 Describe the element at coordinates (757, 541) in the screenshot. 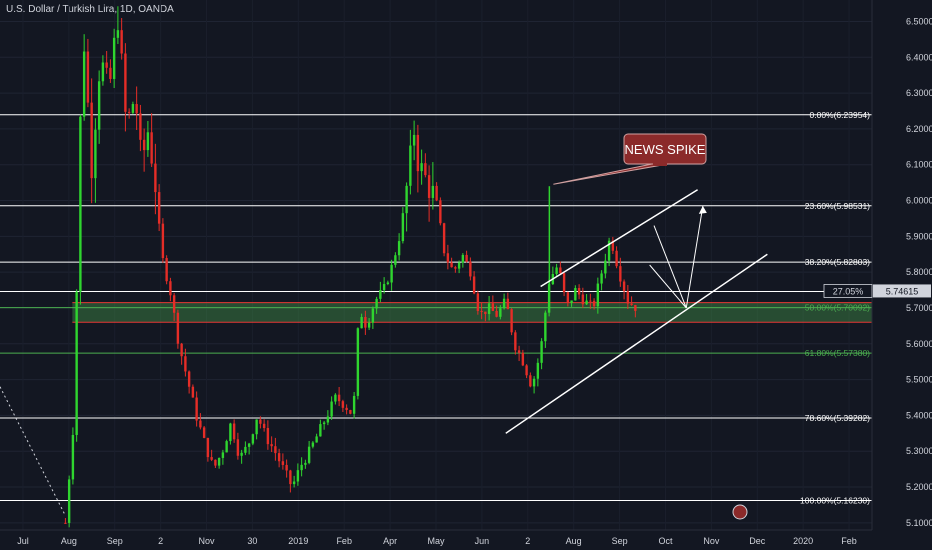

I see `x-tick-label: Dec` at that location.